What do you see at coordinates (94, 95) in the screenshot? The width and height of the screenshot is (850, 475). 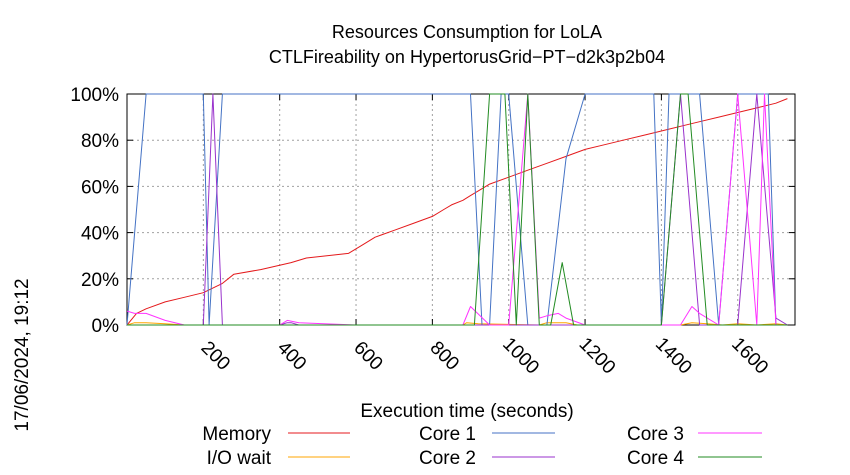 I see `y-tick-label: 100%` at bounding box center [94, 95].